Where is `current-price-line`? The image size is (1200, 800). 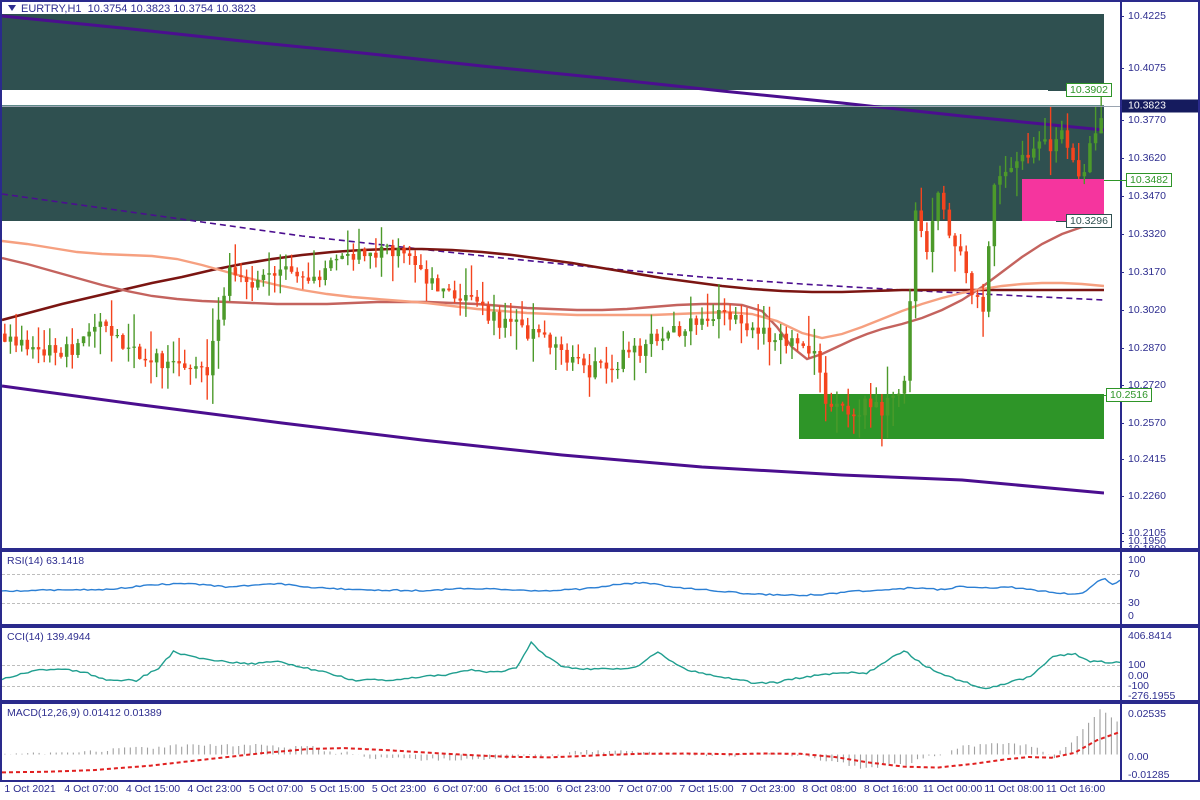 current-price-line is located at coordinates (600, 106).